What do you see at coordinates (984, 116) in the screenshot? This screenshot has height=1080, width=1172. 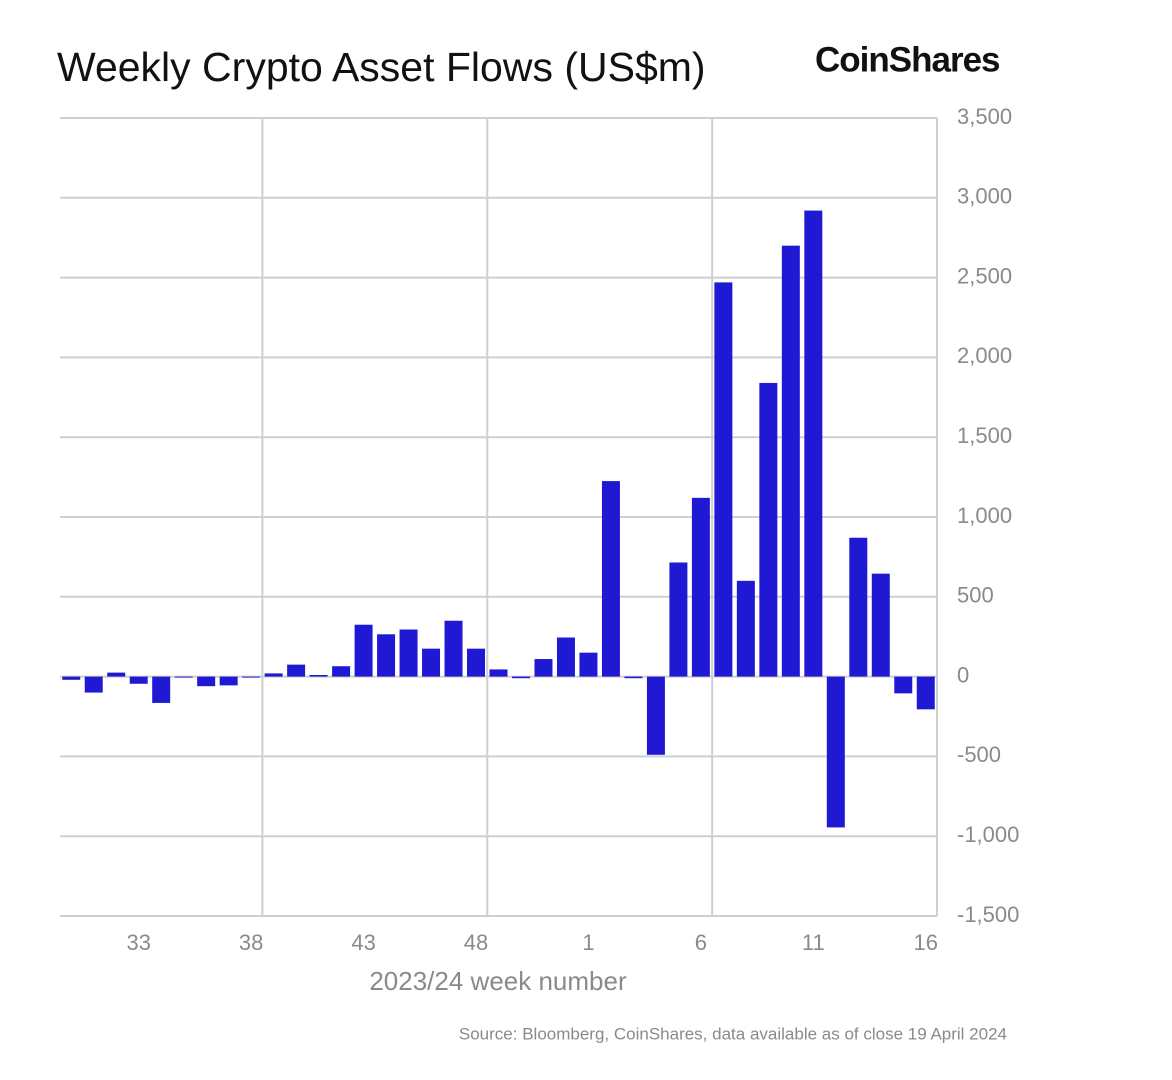 I see `y-tick-label: 3,500` at bounding box center [984, 116].